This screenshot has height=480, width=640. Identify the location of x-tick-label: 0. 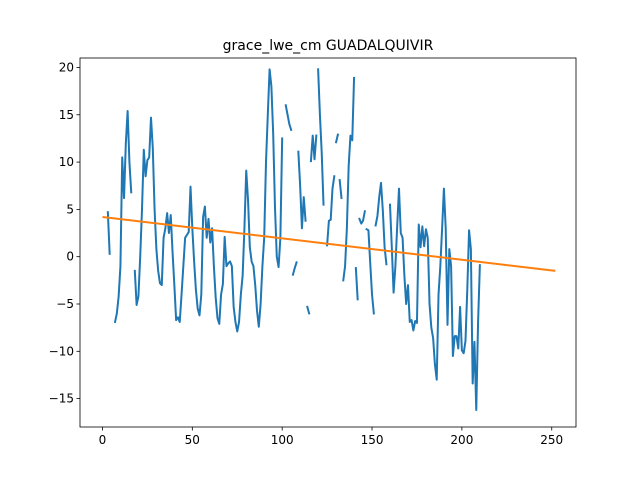
(103, 440).